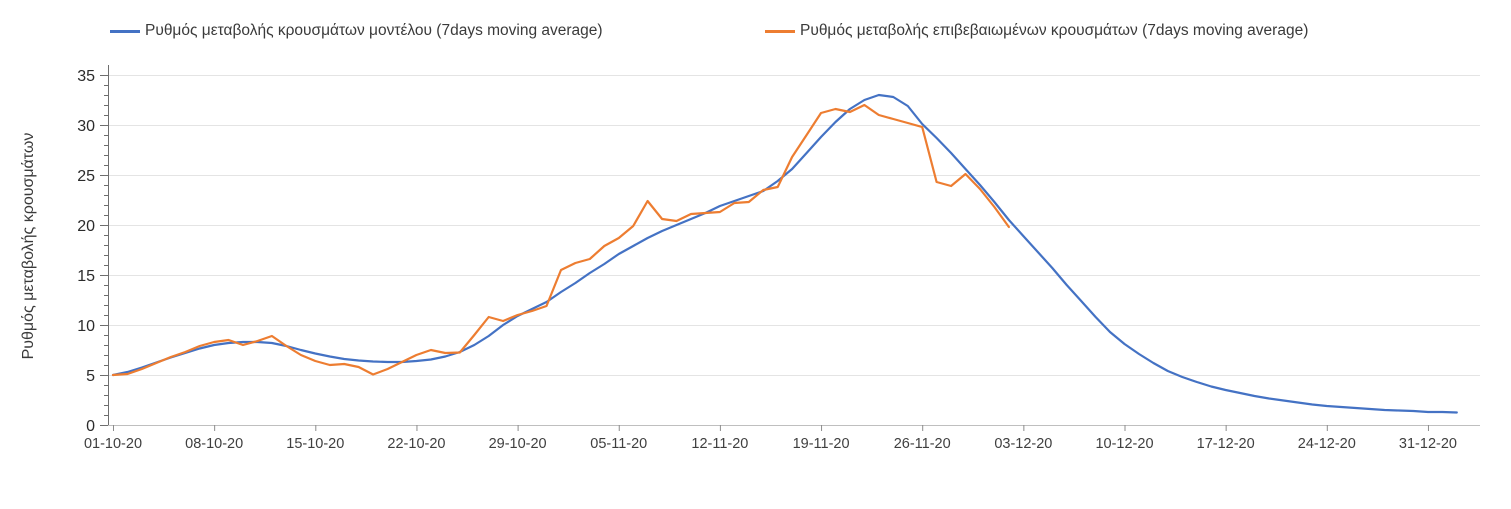 This screenshot has width=1511, height=509. I want to click on x-tick-label: 01-10-20, so click(113, 444).